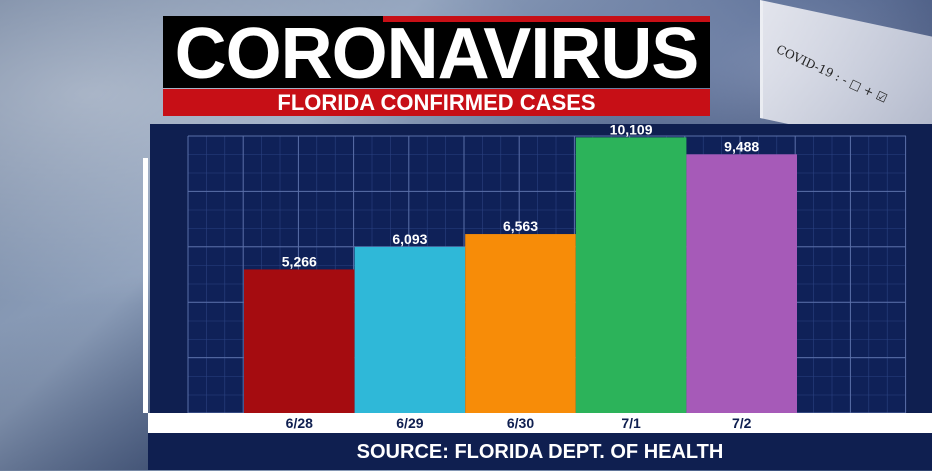 Image resolution: width=932 pixels, height=471 pixels. What do you see at coordinates (299, 341) in the screenshot?
I see `bar-6/28` at bounding box center [299, 341].